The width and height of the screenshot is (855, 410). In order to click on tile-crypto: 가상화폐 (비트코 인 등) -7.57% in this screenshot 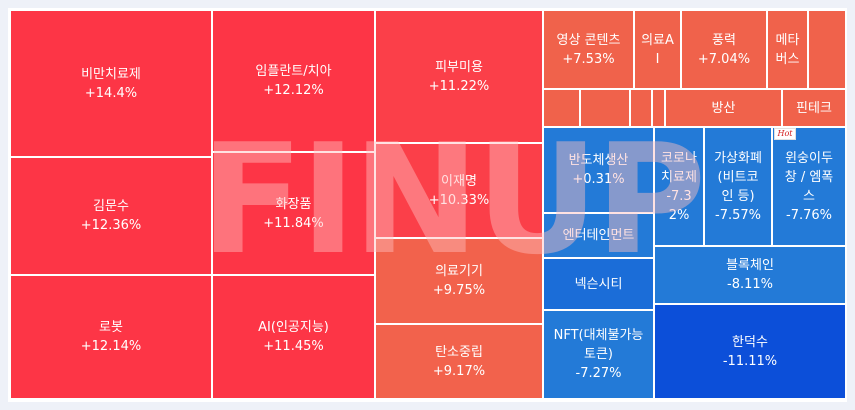, I will do `click(738, 186)`.